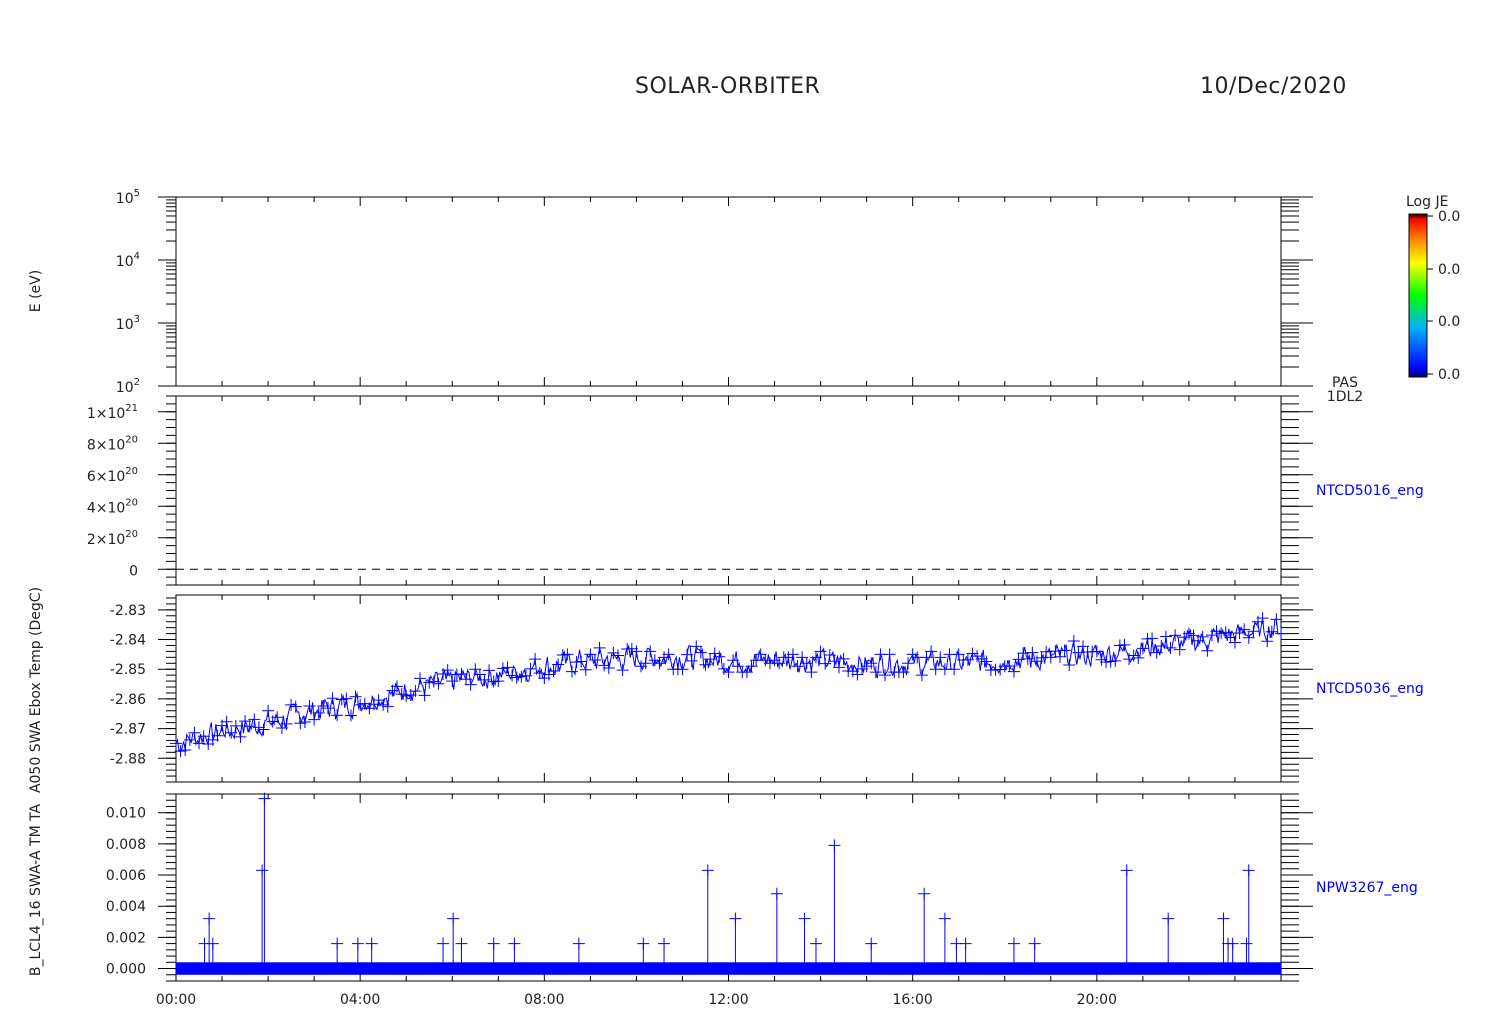 The width and height of the screenshot is (1512, 1020). What do you see at coordinates (106, 540) in the screenshot?
I see `y-tick-base: 2×10` at bounding box center [106, 540].